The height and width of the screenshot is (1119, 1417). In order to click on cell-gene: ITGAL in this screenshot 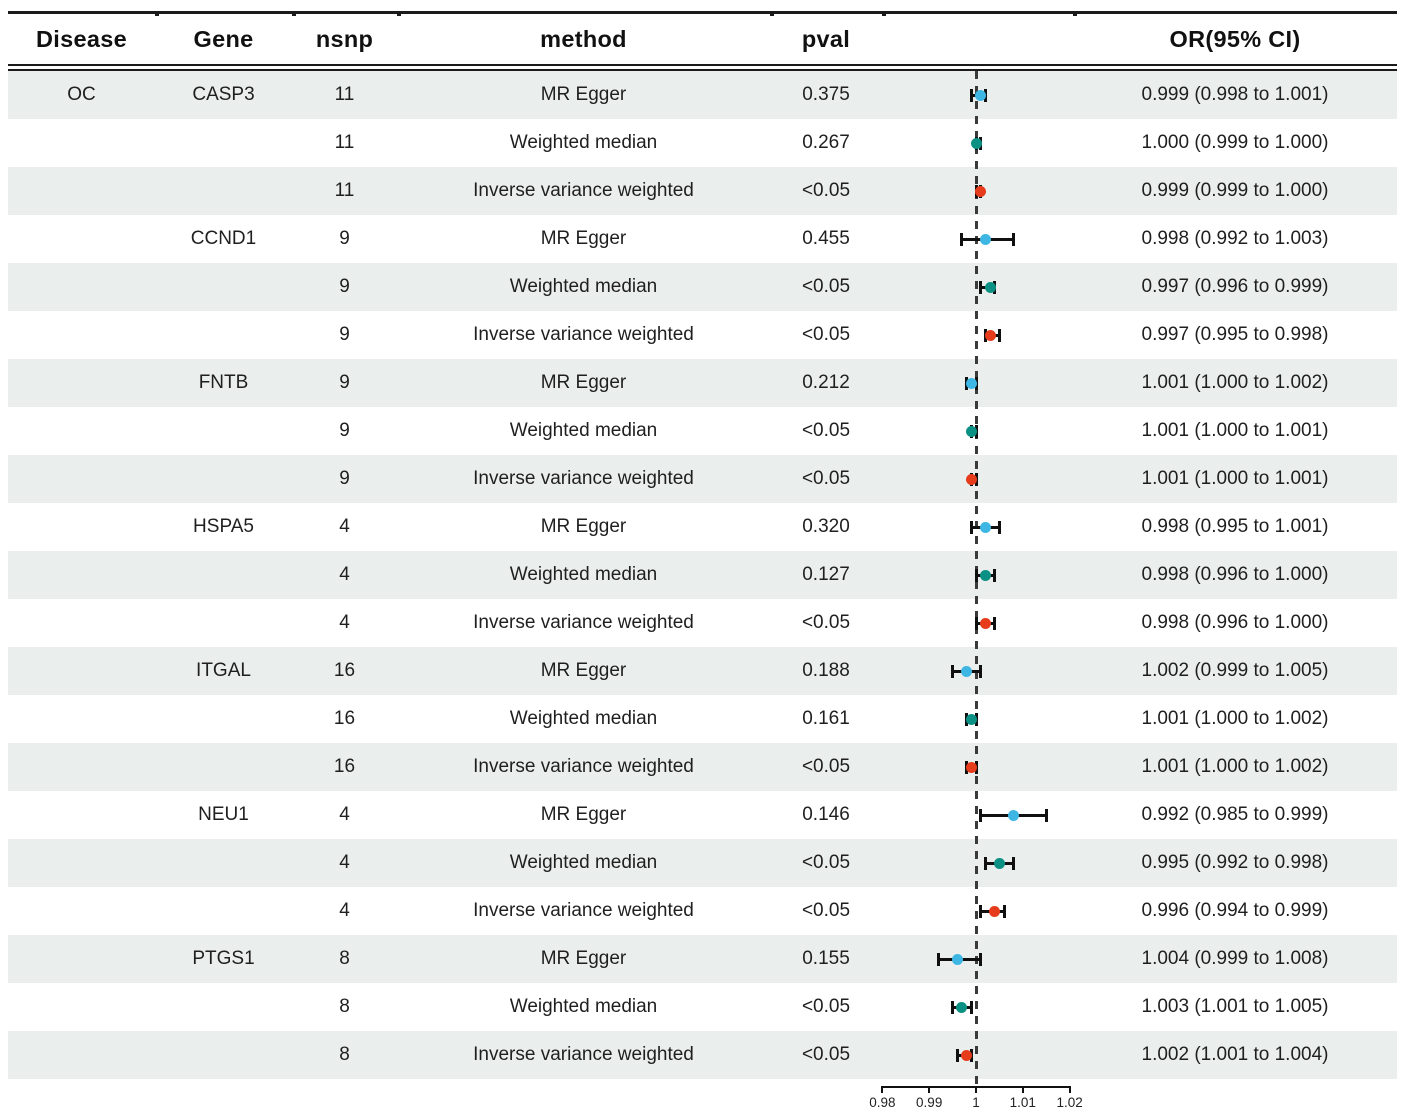, I will do `click(223, 670)`.